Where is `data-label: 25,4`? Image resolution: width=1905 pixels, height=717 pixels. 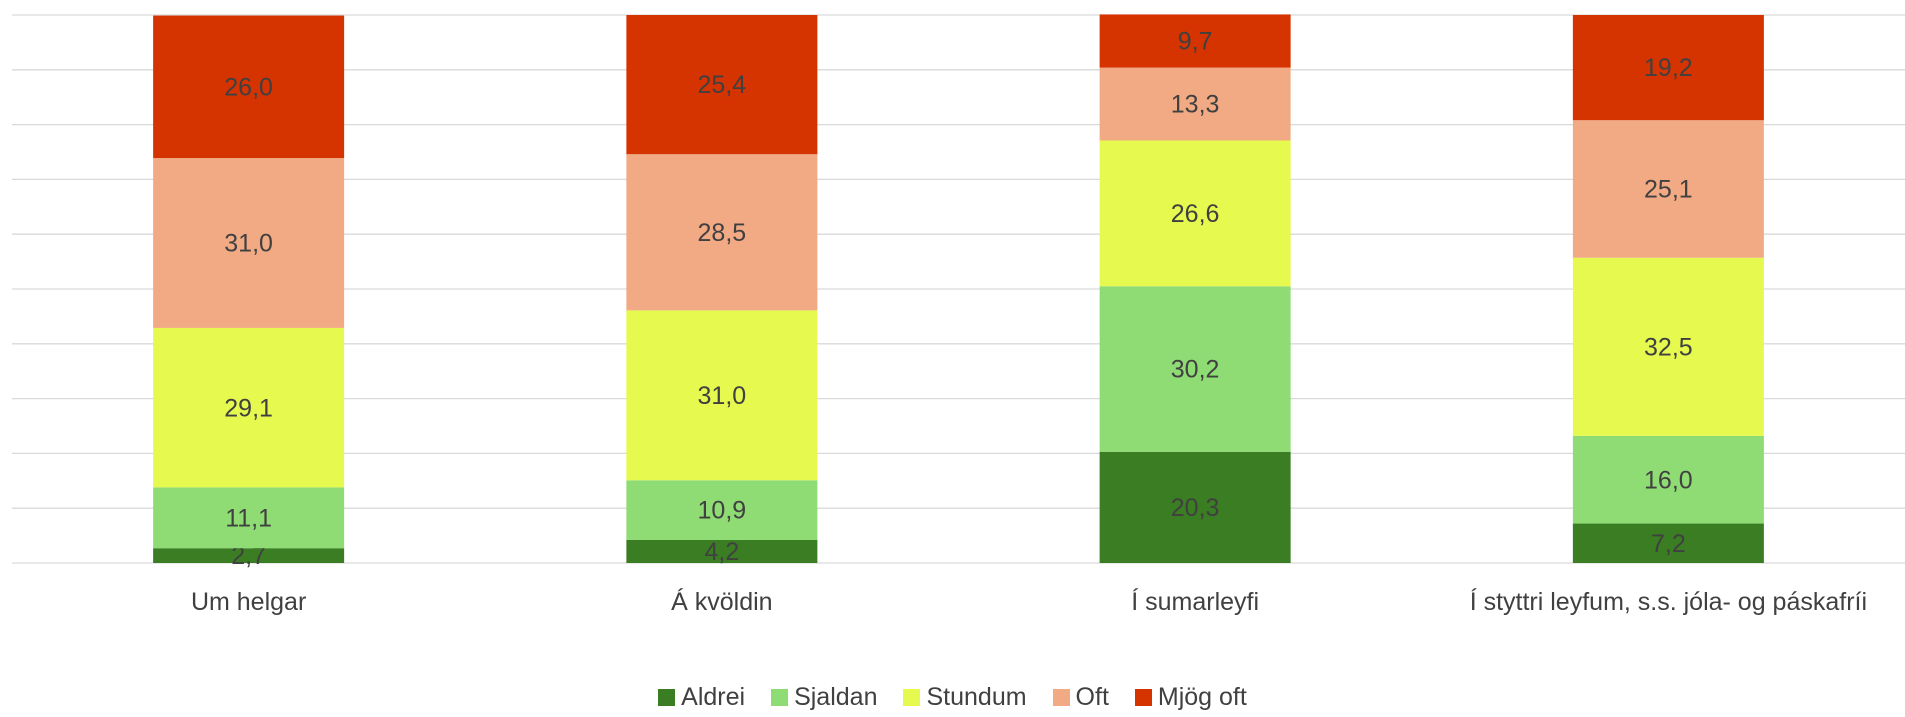
data-label: 25,4 is located at coordinates (722, 85).